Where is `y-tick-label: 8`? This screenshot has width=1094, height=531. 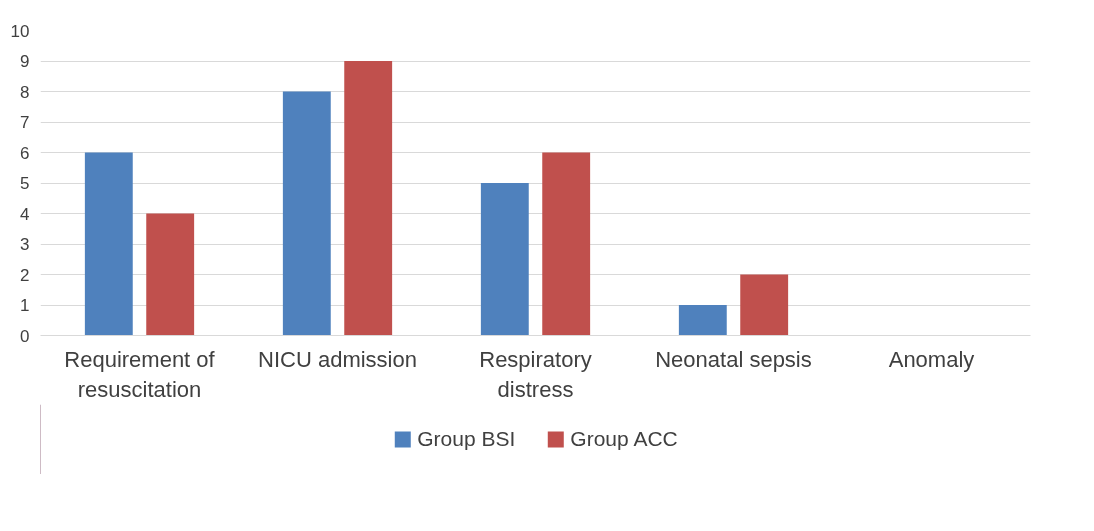 y-tick-label: 8 is located at coordinates (25, 92).